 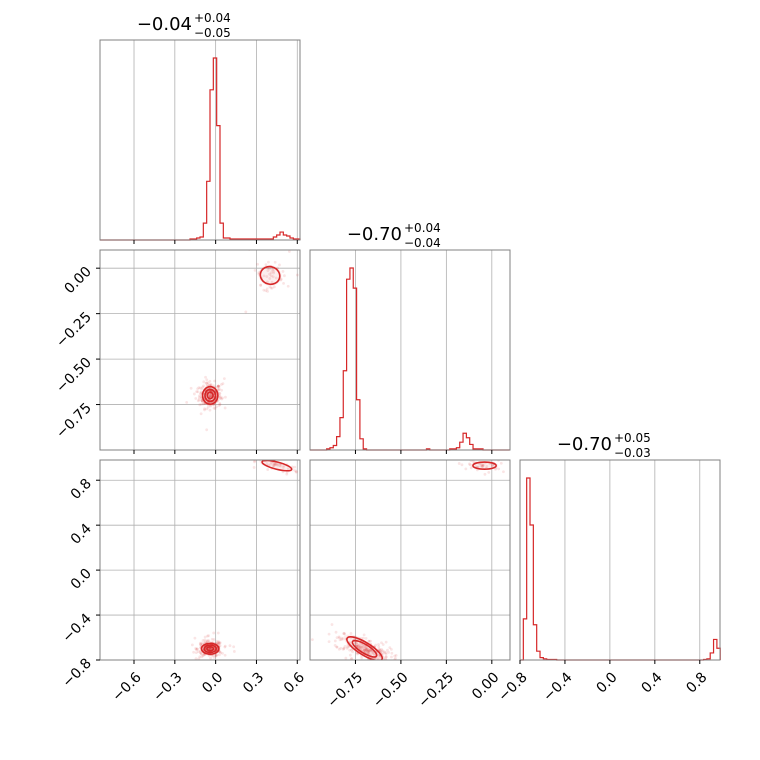 What do you see at coordinates (200, 127) in the screenshot?
I see `hist-panel-0: −0.04 +0.04−0.05` at bounding box center [200, 127].